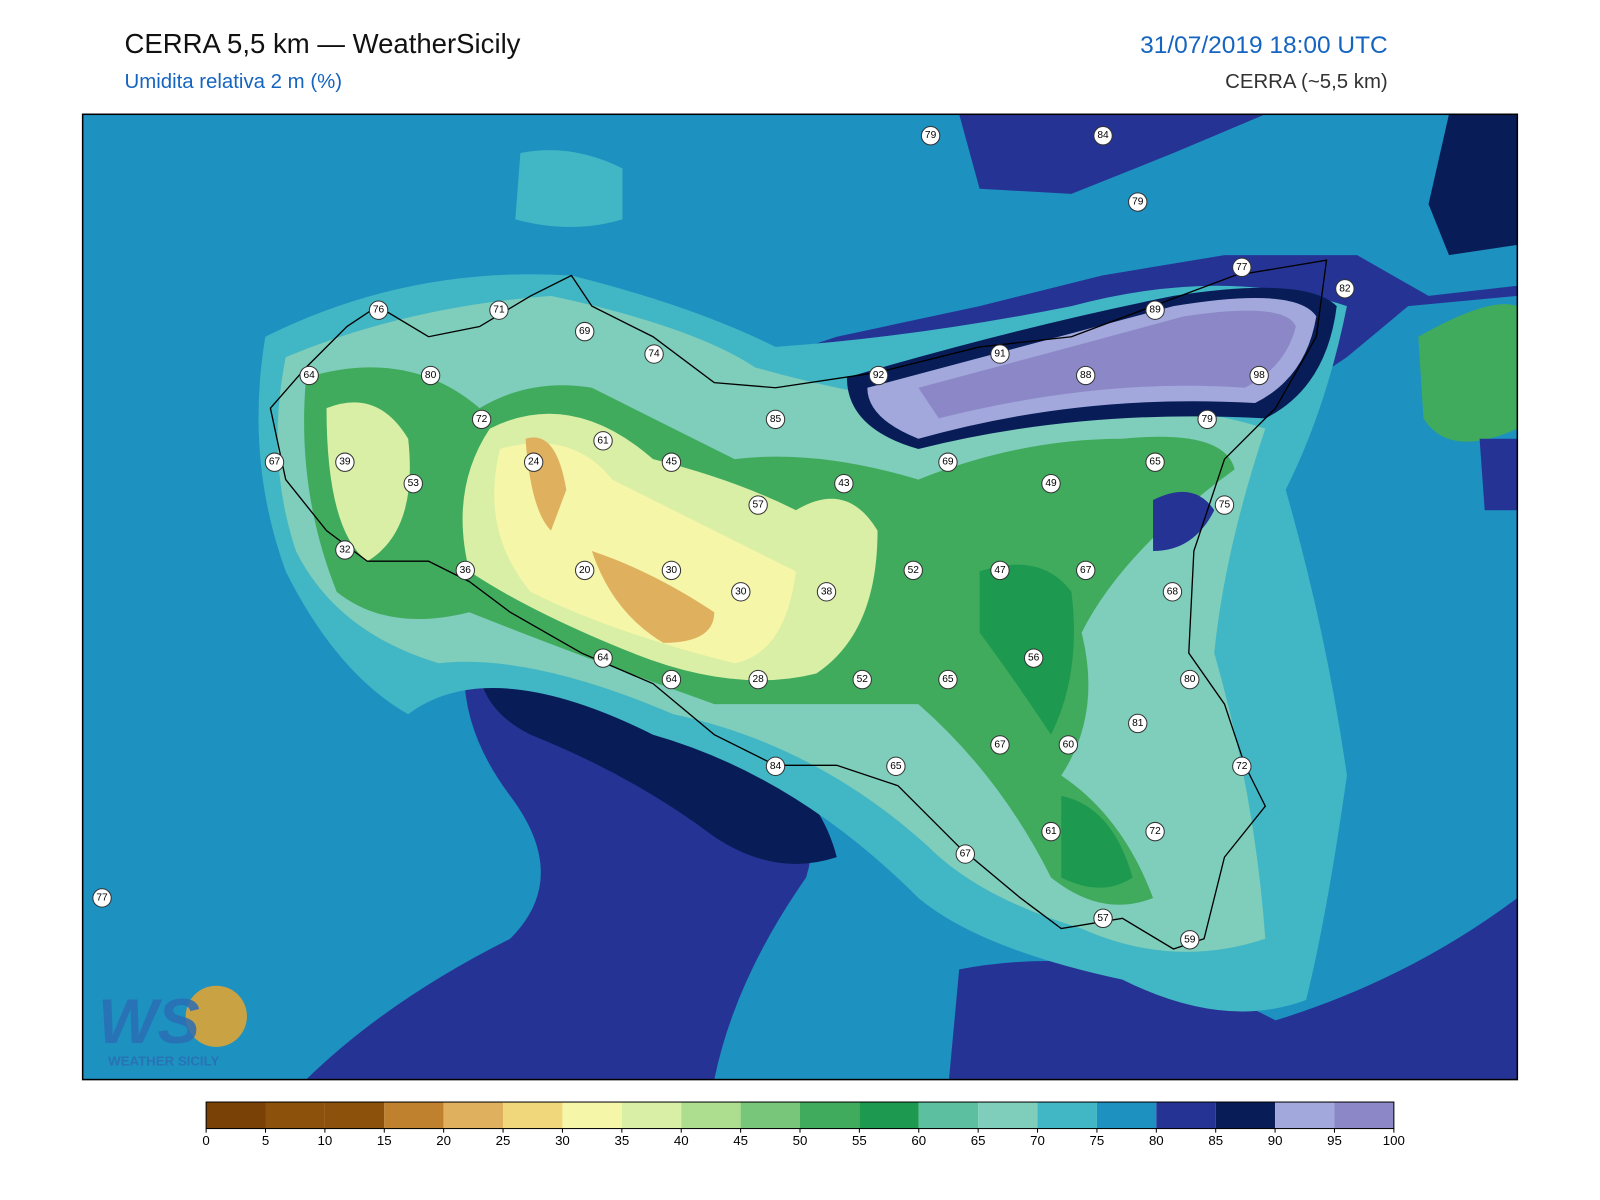 Image resolution: width=1600 pixels, height=1200 pixels. I want to click on datetime: 31/07/2019 18:00 UTC, so click(1264, 45).